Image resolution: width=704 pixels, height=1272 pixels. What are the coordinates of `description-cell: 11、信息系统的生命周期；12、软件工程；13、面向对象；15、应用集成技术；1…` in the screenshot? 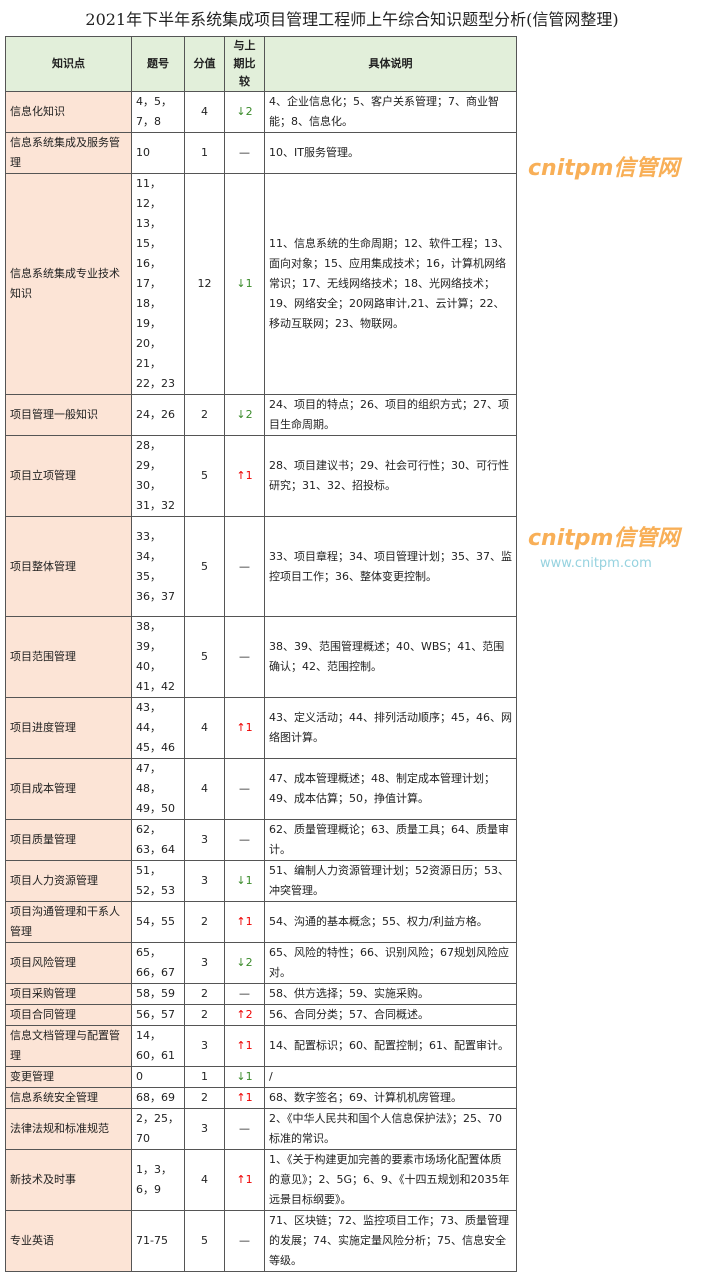 It's located at (390, 284).